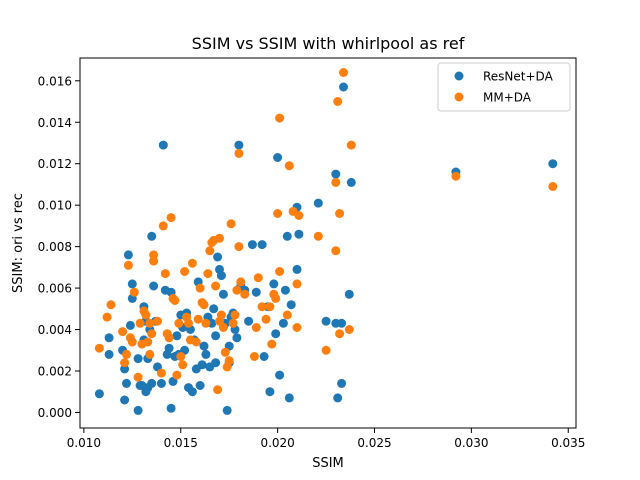  Describe the element at coordinates (328, 463) in the screenshot. I see `x-axis-label: SSIM` at that location.